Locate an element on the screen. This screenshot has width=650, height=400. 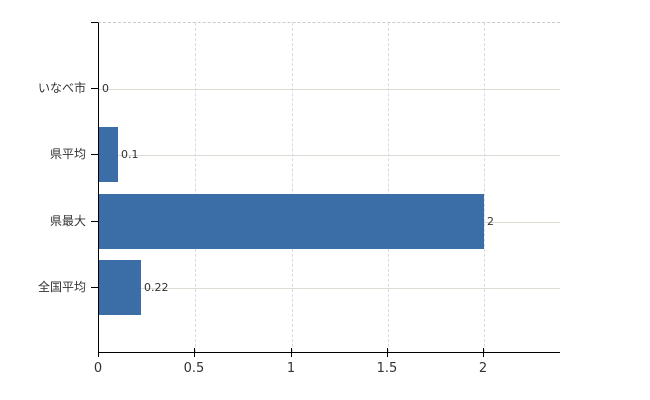
category-label: 県平均 is located at coordinates (67, 154).